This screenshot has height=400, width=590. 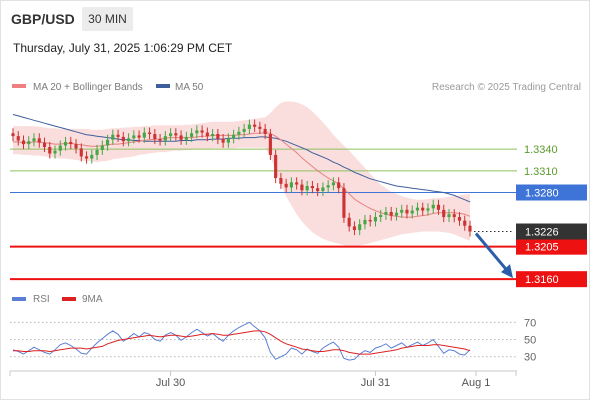 I want to click on forecast-arrow-shaft, so click(x=491, y=251).